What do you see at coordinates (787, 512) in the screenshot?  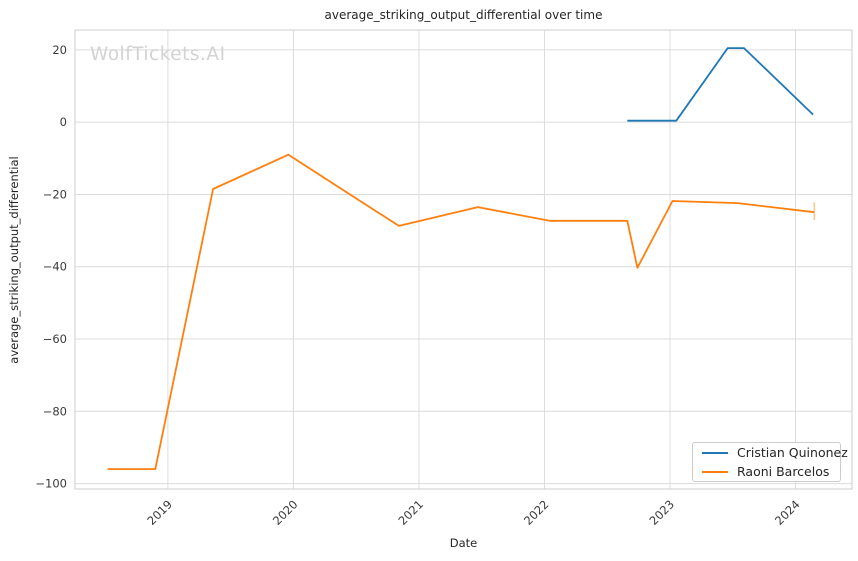 I see `x-tick-label: 2024` at bounding box center [787, 512].